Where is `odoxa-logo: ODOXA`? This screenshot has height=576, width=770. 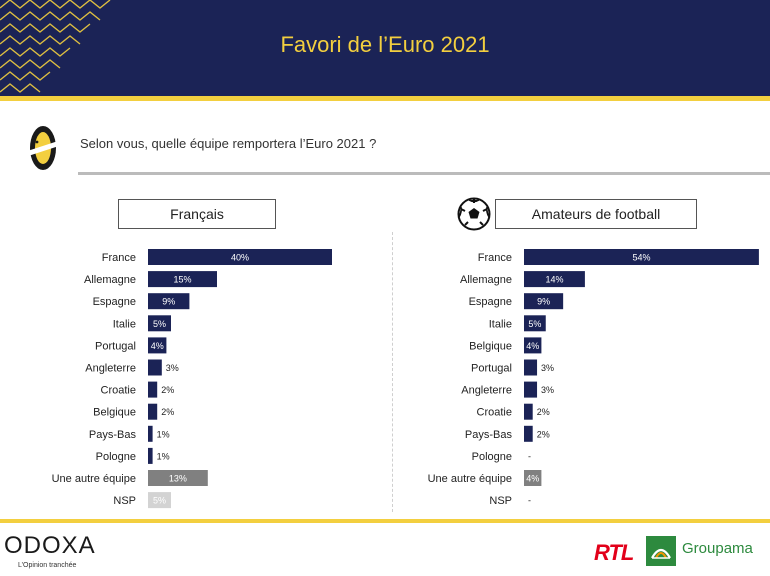
odoxa-logo: ODOXA is located at coordinates (50, 545).